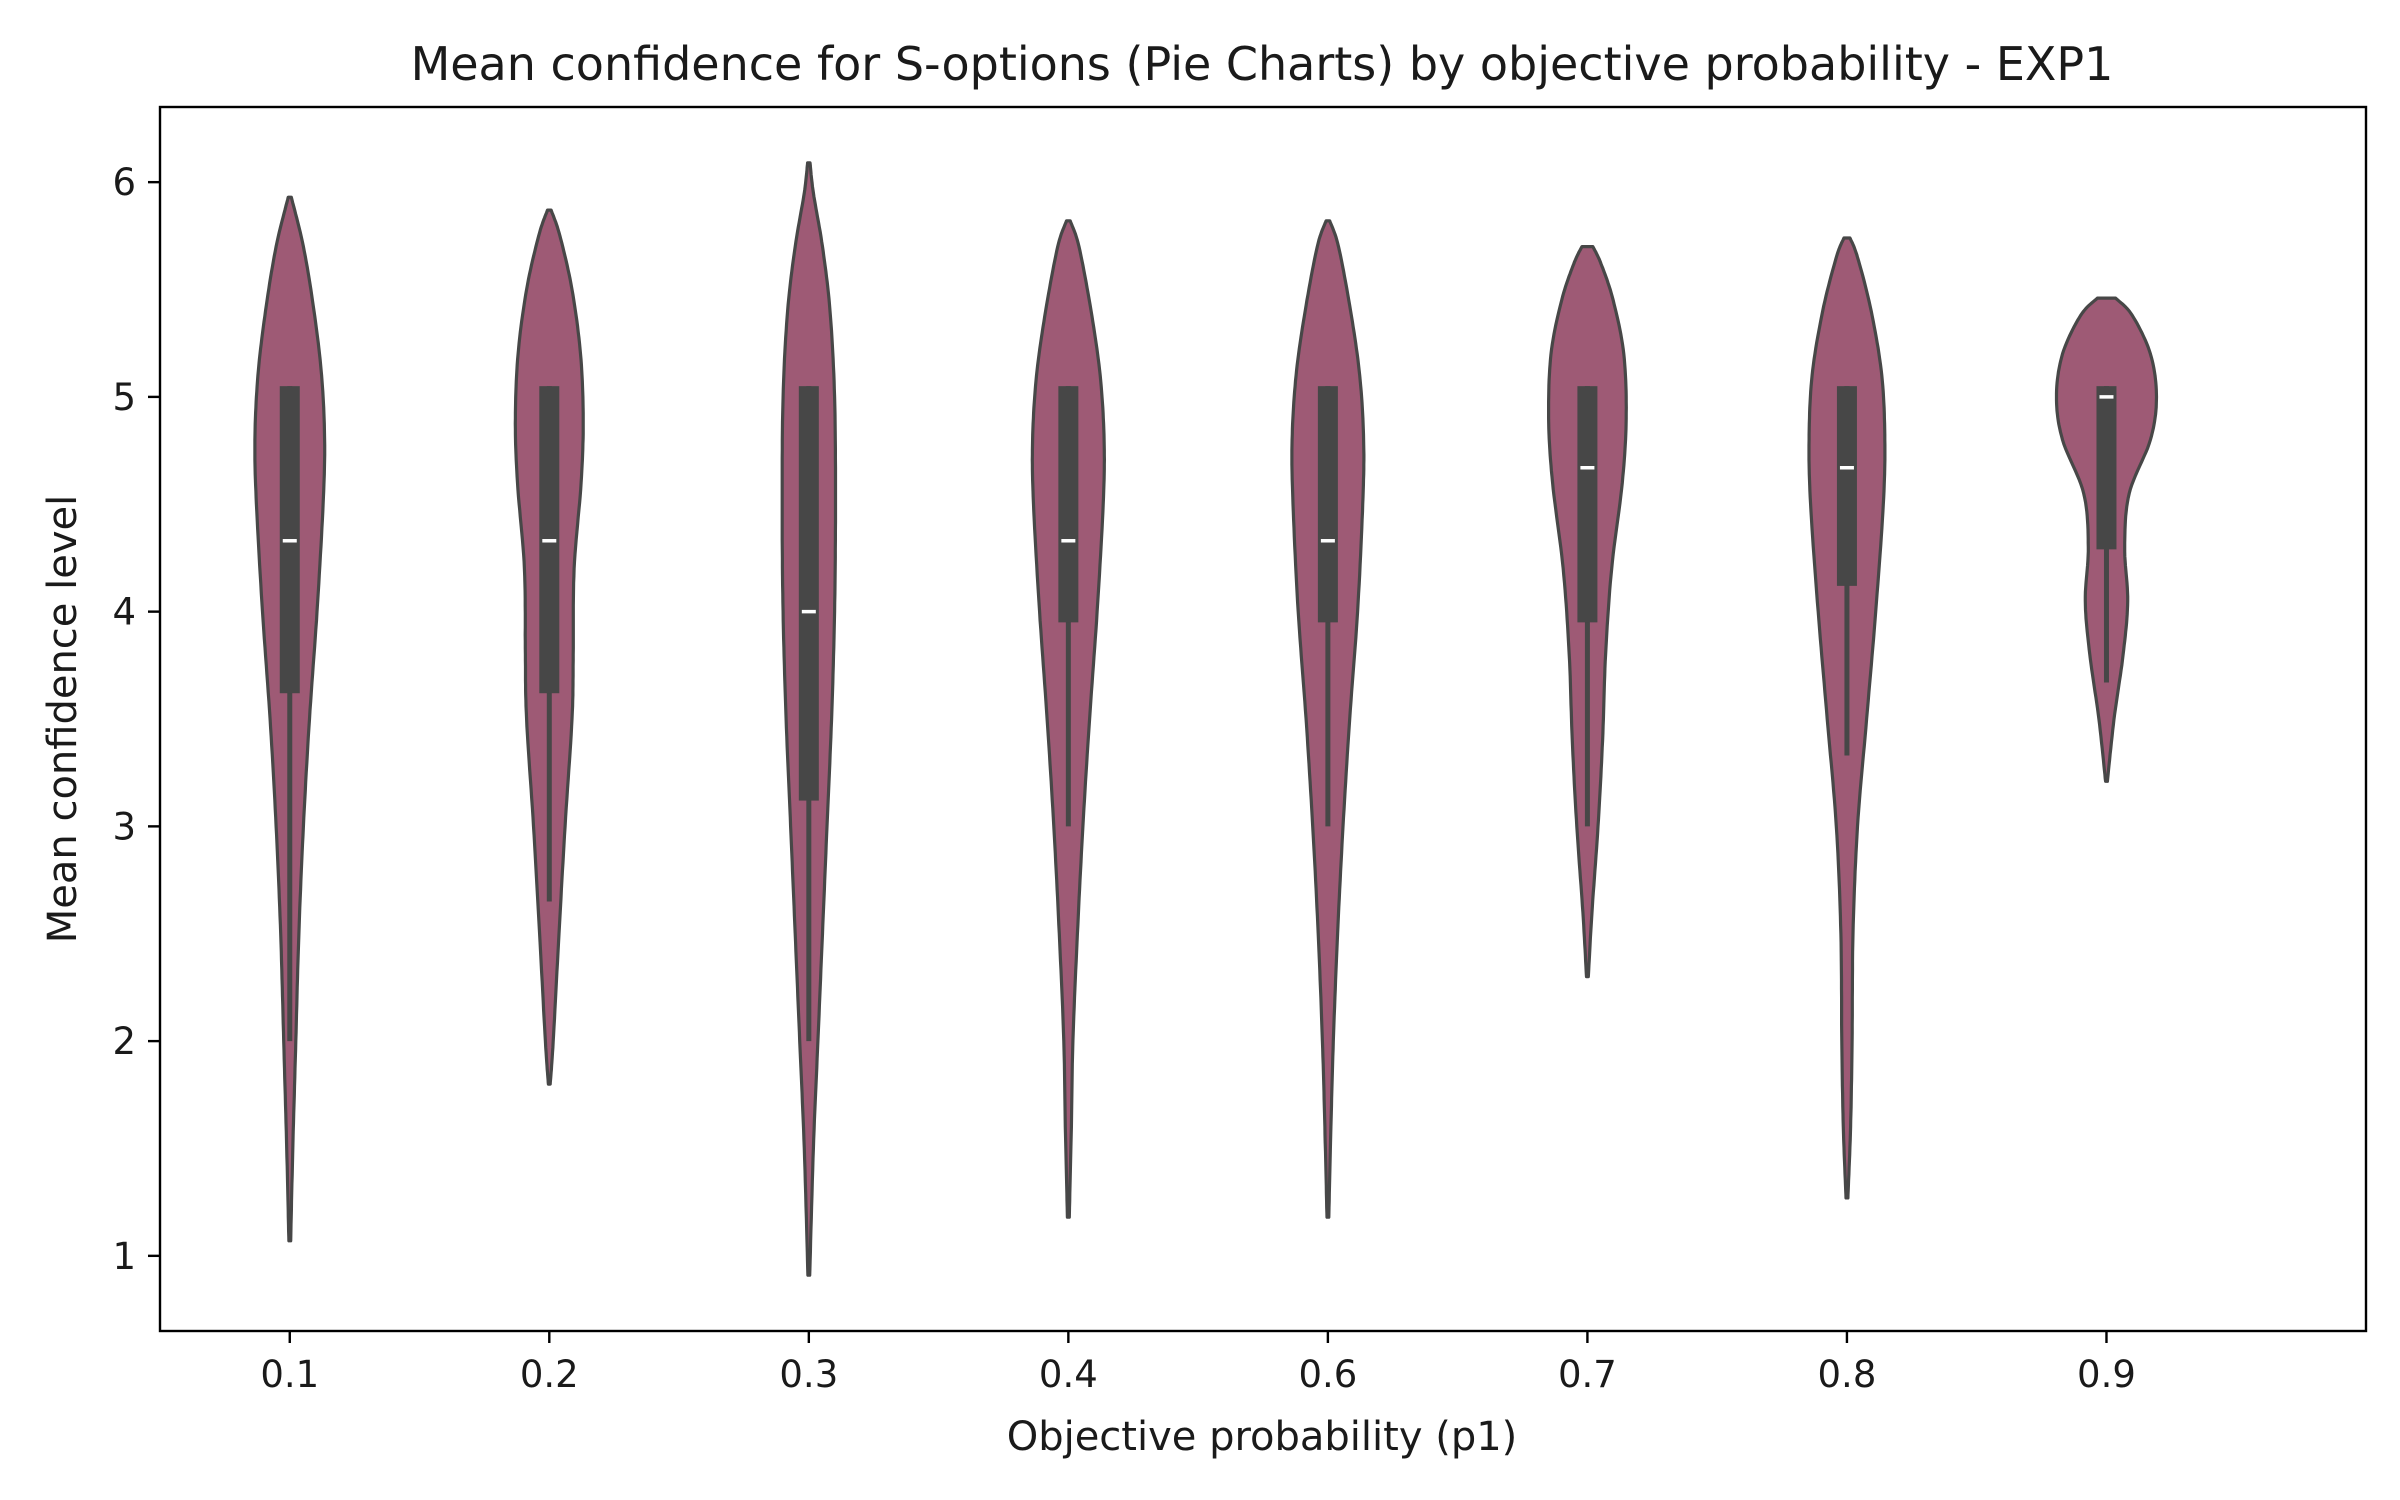 Image resolution: width=2400 pixels, height=1500 pixels. What do you see at coordinates (124, 1041) in the screenshot?
I see `y-tick-label: 2` at bounding box center [124, 1041].